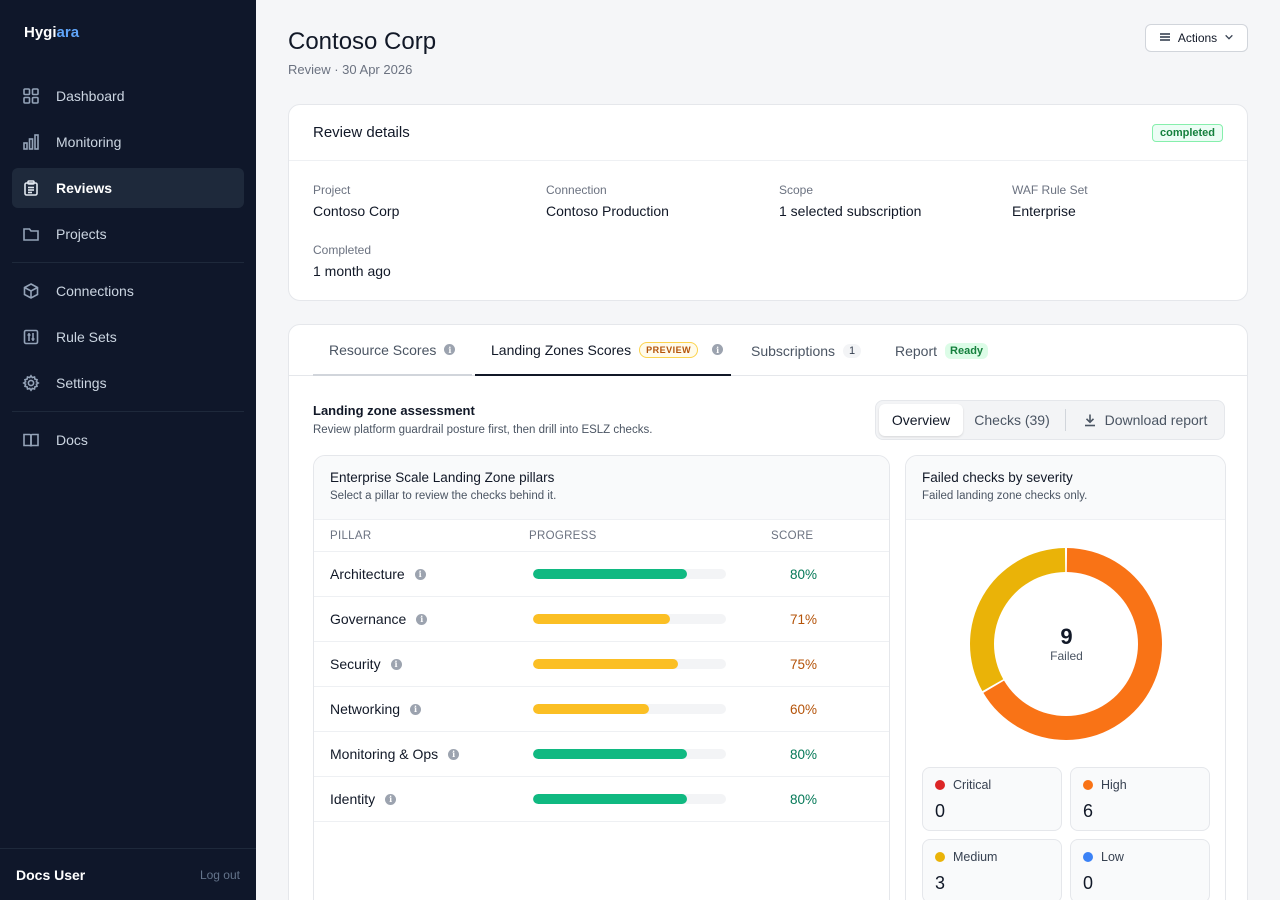 This screenshot has width=1280, height=900. I want to click on sidebar-item-label: Docs, so click(72, 440).